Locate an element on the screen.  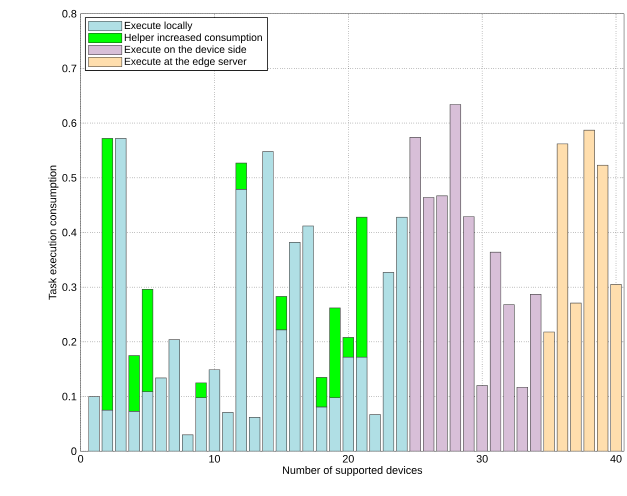
y-tick-label: 0.1 is located at coordinates (69, 396).